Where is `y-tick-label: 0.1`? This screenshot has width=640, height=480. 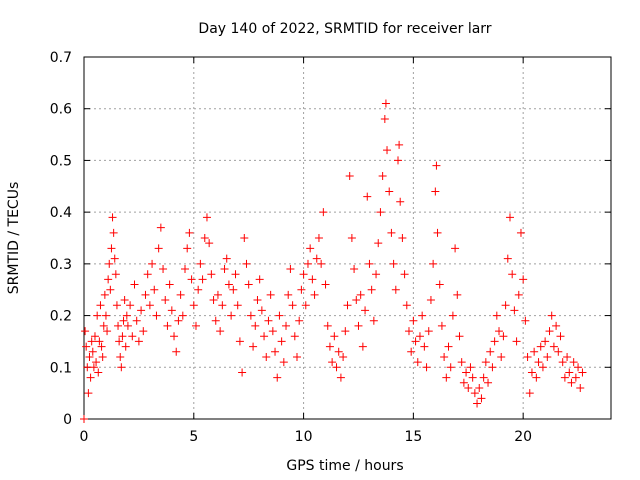 y-tick-label: 0.1 is located at coordinates (61, 368).